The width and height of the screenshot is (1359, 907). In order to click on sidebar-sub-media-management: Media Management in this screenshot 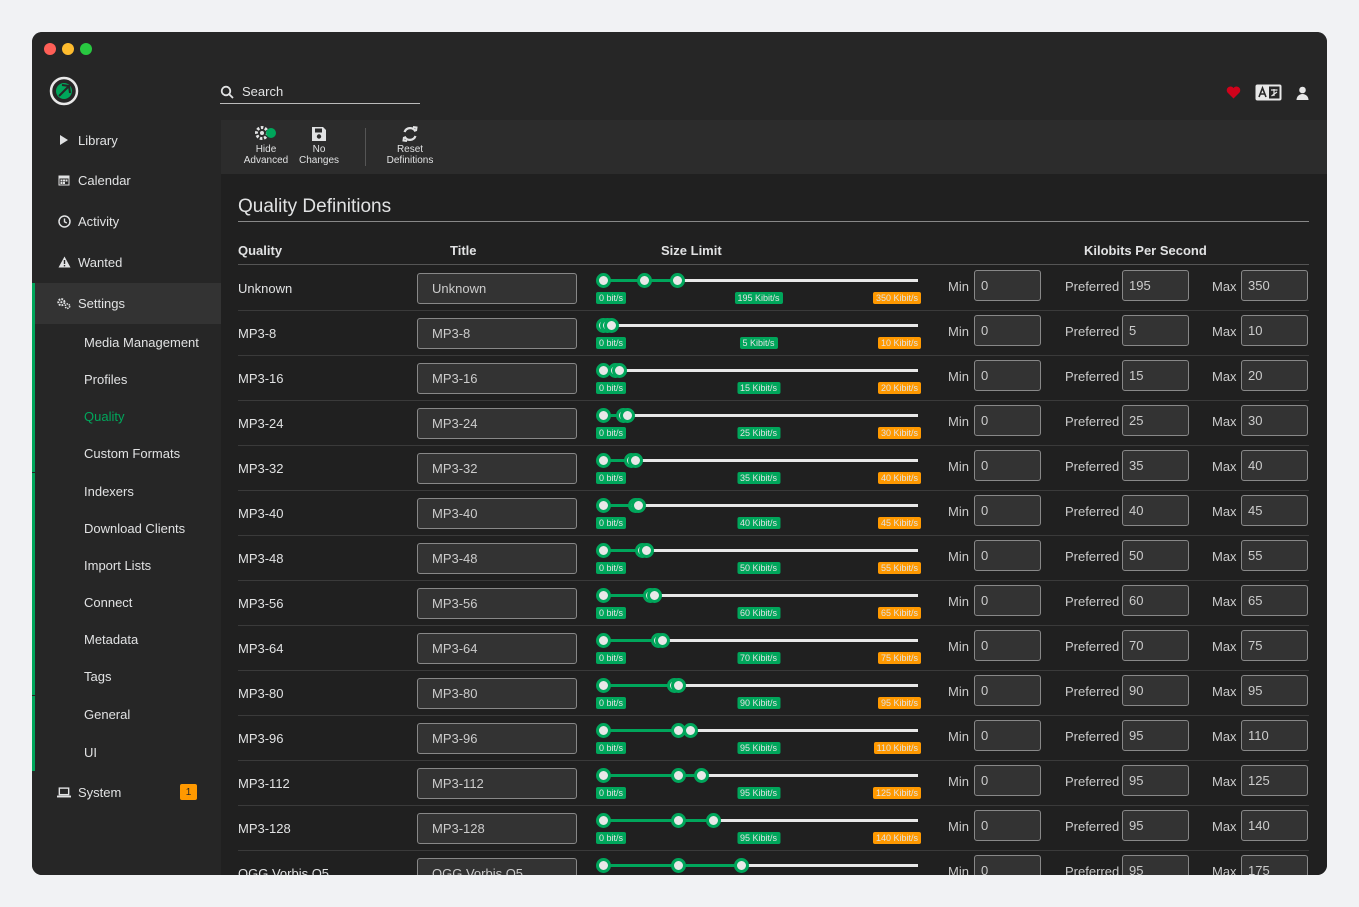, I will do `click(126, 342)`.